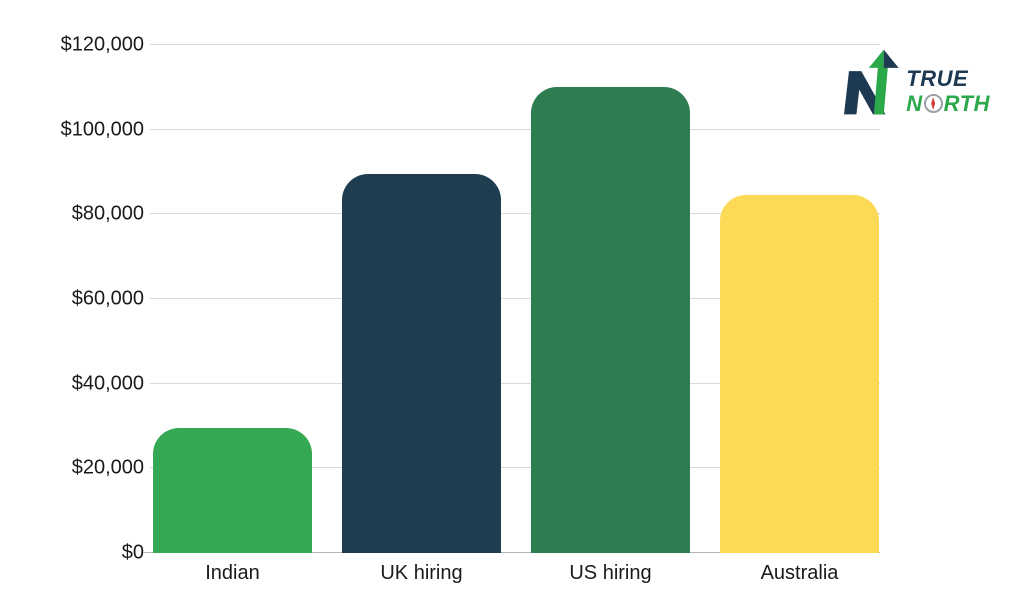 This screenshot has height=604, width=1024. I want to click on bar-indian, so click(232, 490).